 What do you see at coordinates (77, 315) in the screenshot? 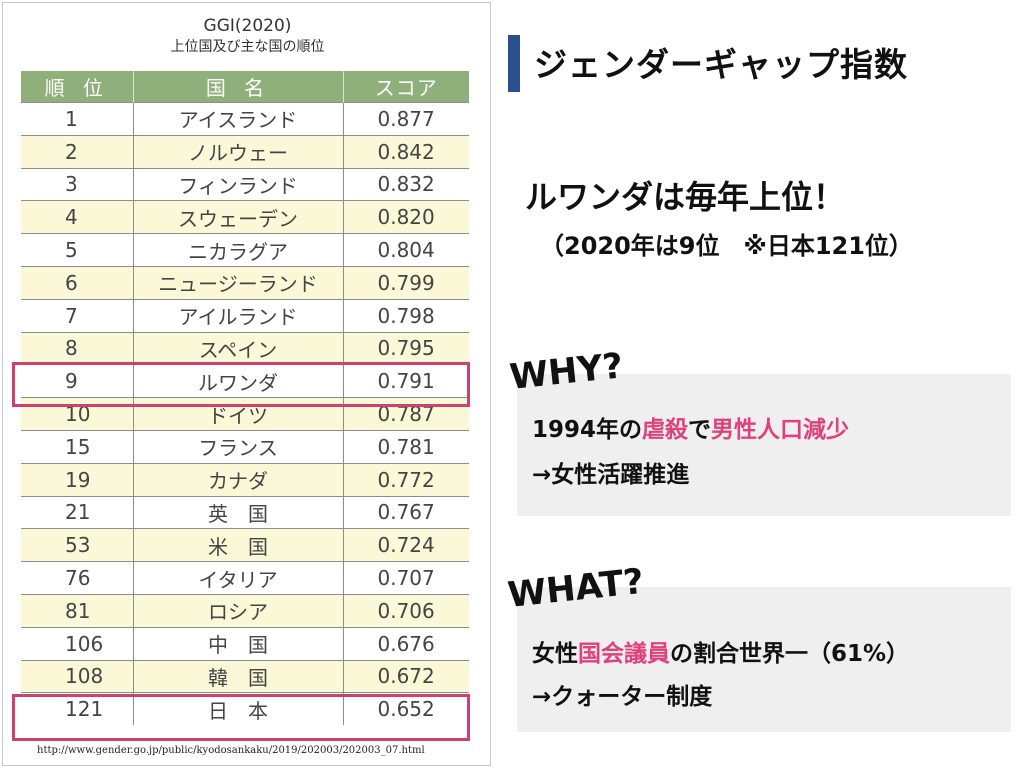
I see `rank-cell: 7` at bounding box center [77, 315].